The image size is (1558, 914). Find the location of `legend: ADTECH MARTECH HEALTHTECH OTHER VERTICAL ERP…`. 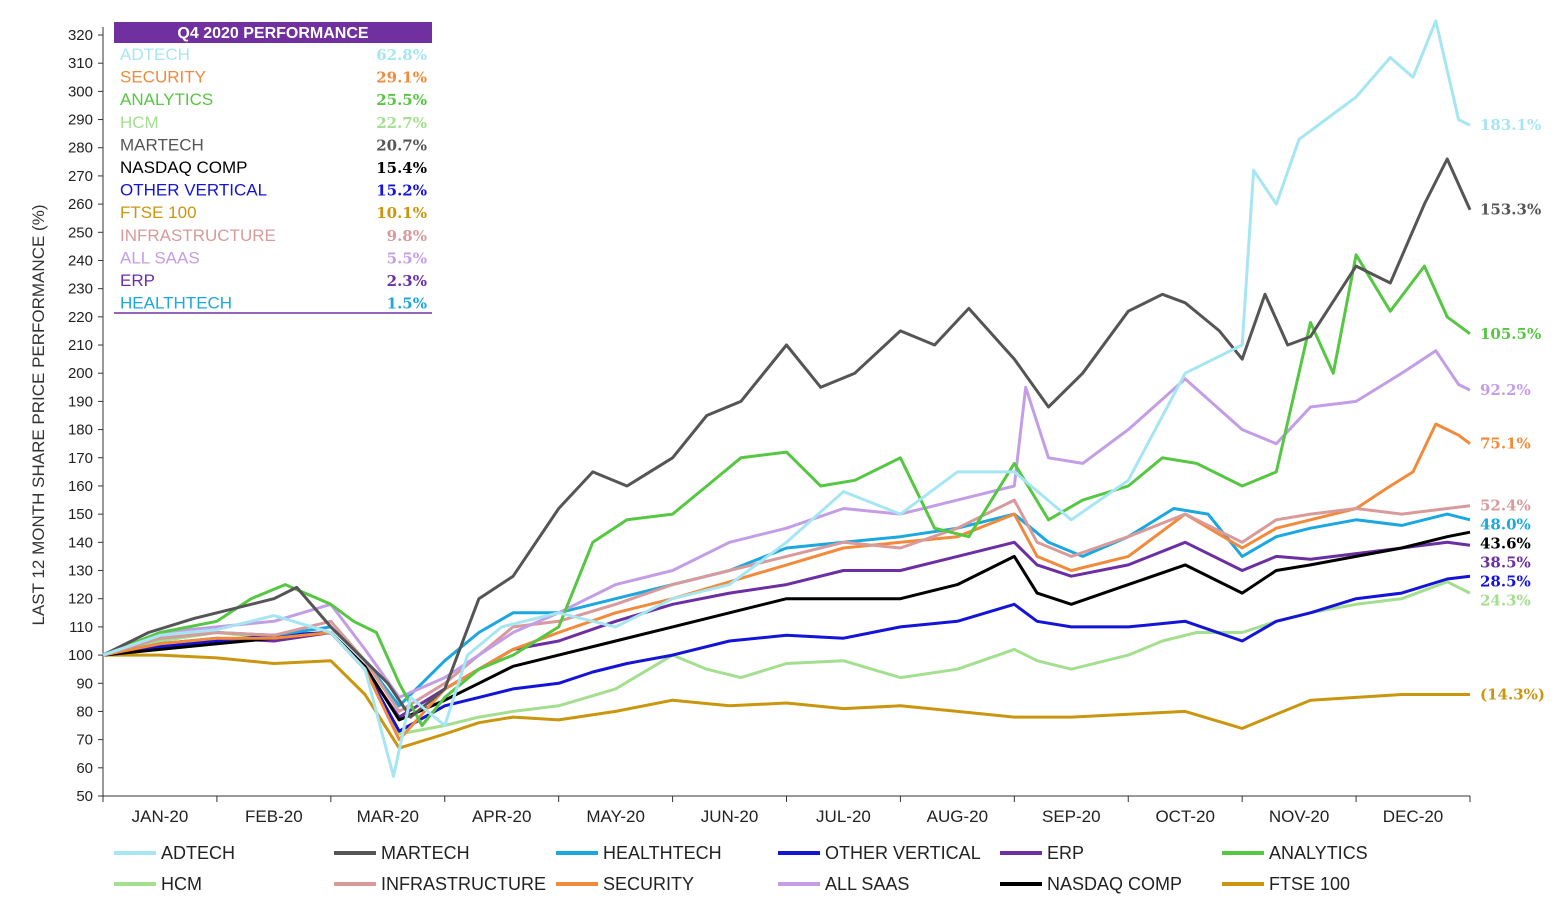

legend: ADTECH MARTECH HEALTHTECH OTHER VERTICAL ERP… is located at coordinates (741, 868).